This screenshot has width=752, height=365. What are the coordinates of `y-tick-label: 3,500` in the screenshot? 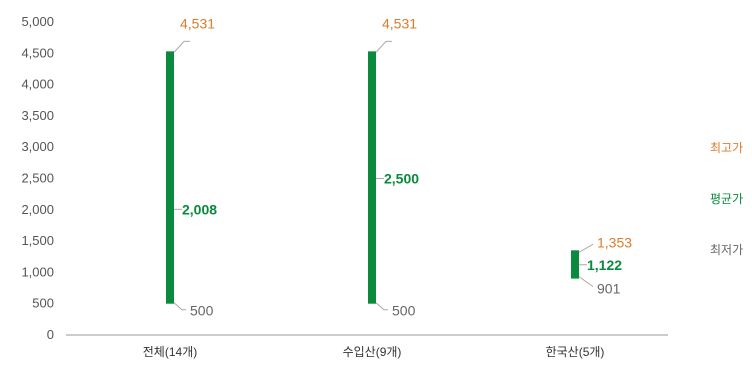 It's located at (37, 115).